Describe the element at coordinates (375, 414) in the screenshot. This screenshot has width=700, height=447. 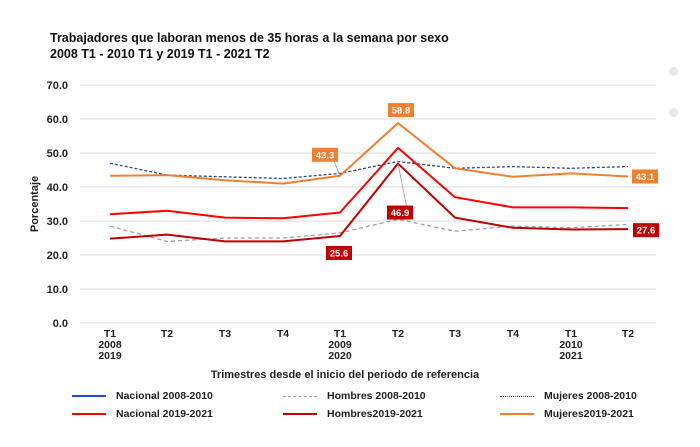
I see `legend-label: Hombres2019-2021` at that location.